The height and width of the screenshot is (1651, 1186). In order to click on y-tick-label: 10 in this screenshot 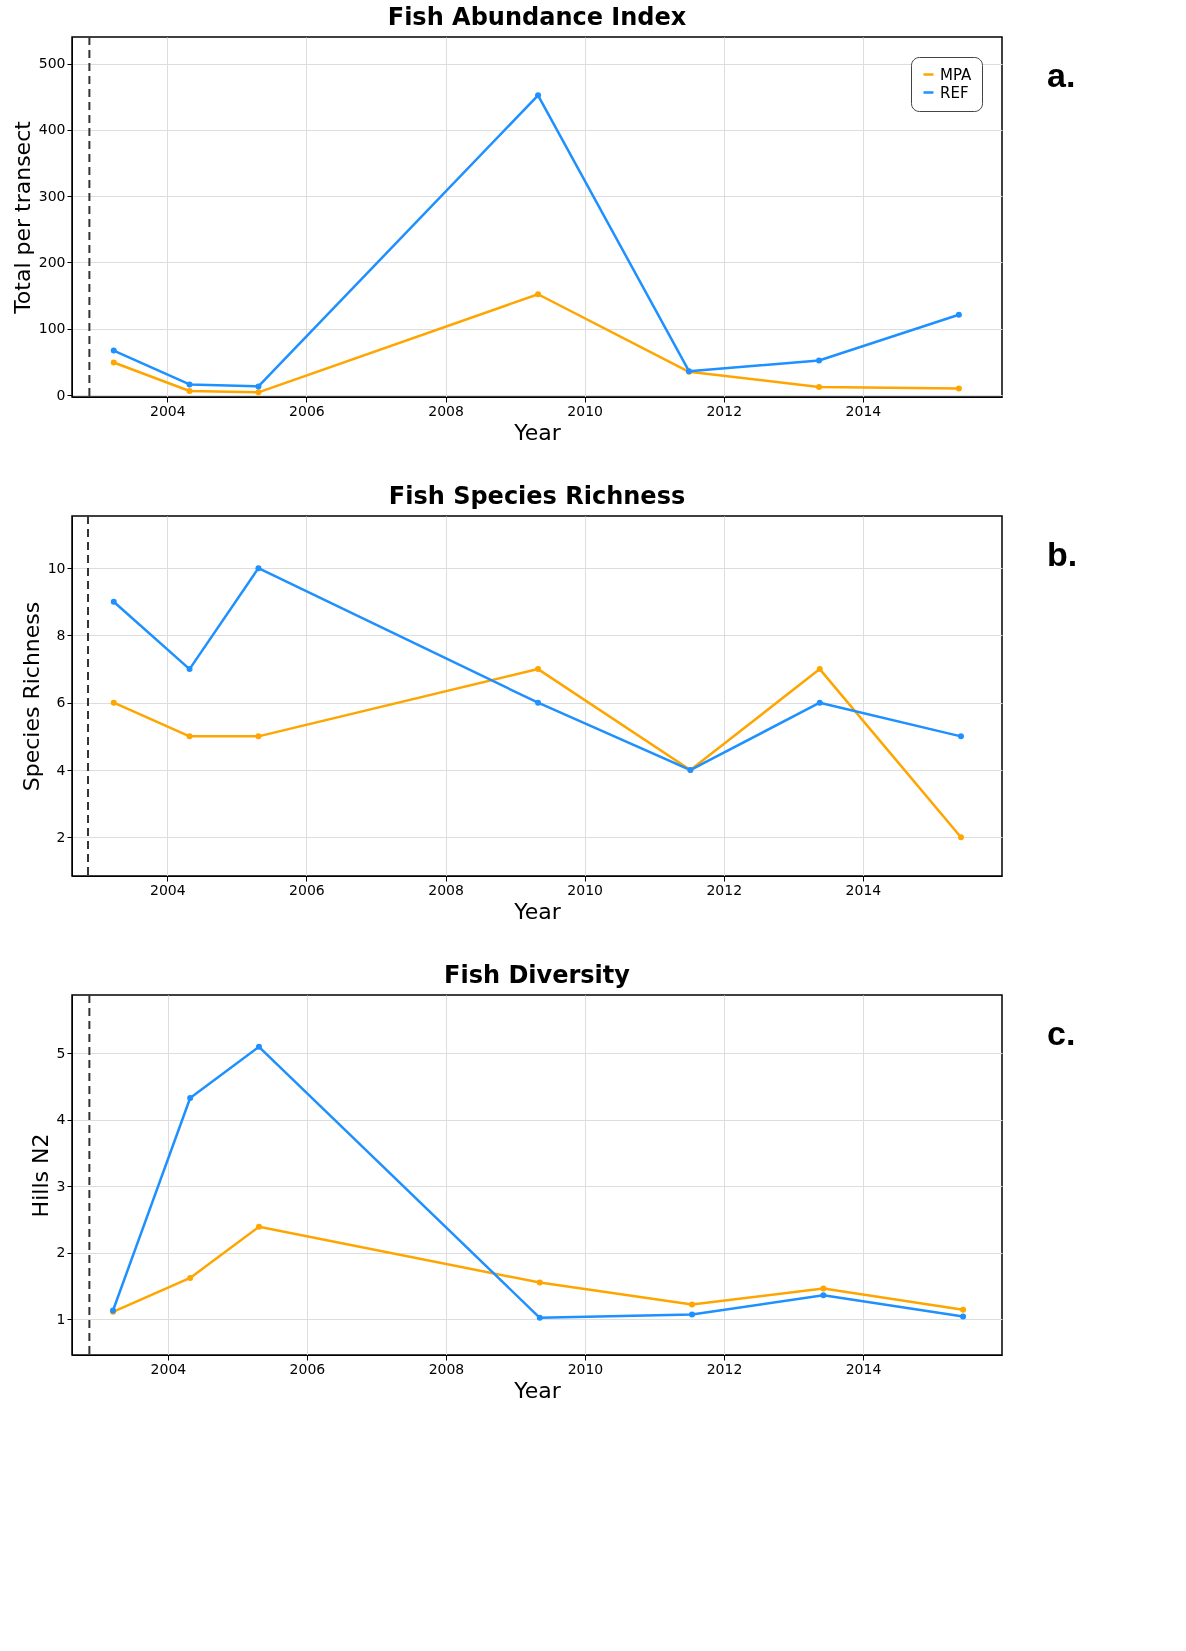, I will do `click(56, 567)`.